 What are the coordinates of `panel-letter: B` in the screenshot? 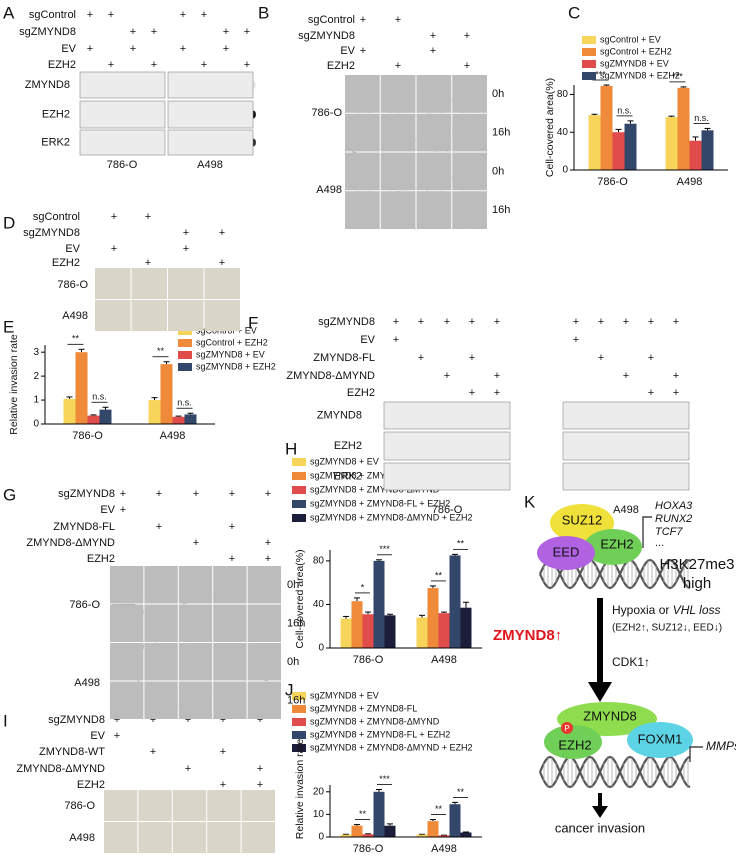 It's located at (263, 12).